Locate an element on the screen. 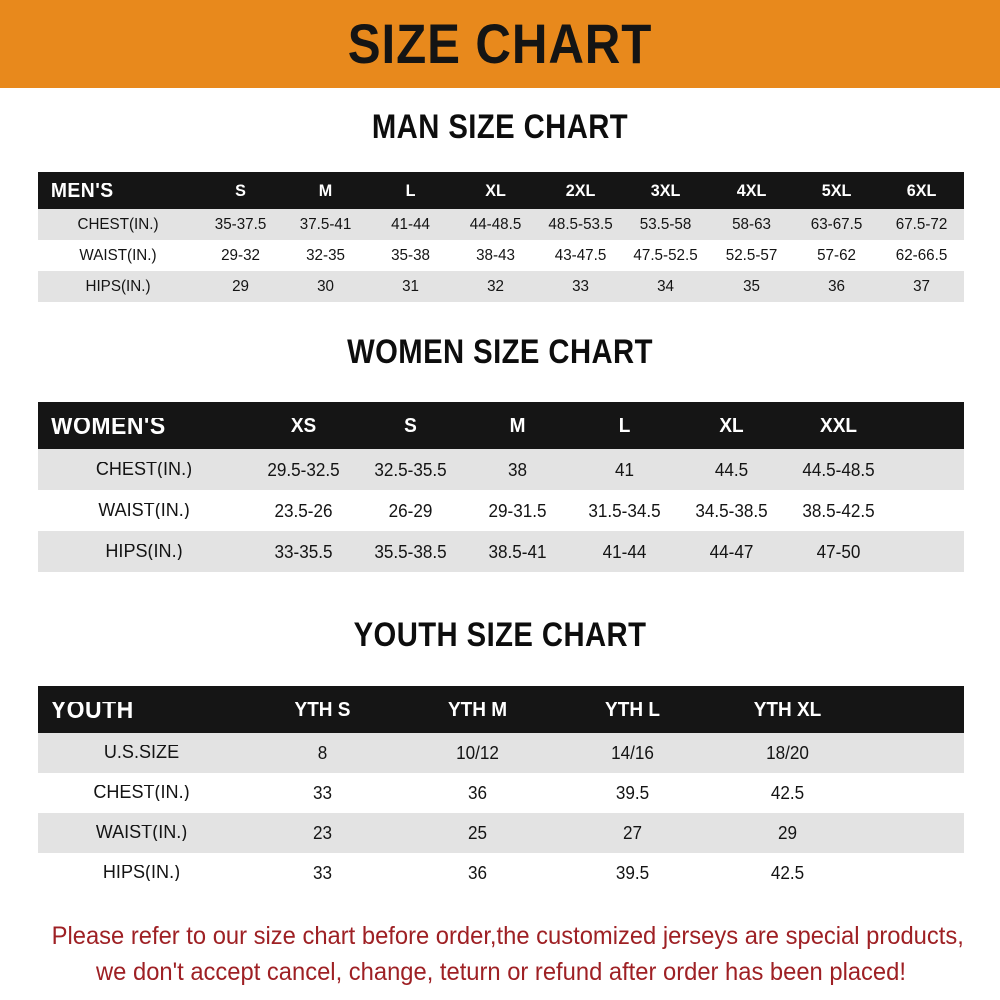  column-header-2xl: 2XL is located at coordinates (581, 190).